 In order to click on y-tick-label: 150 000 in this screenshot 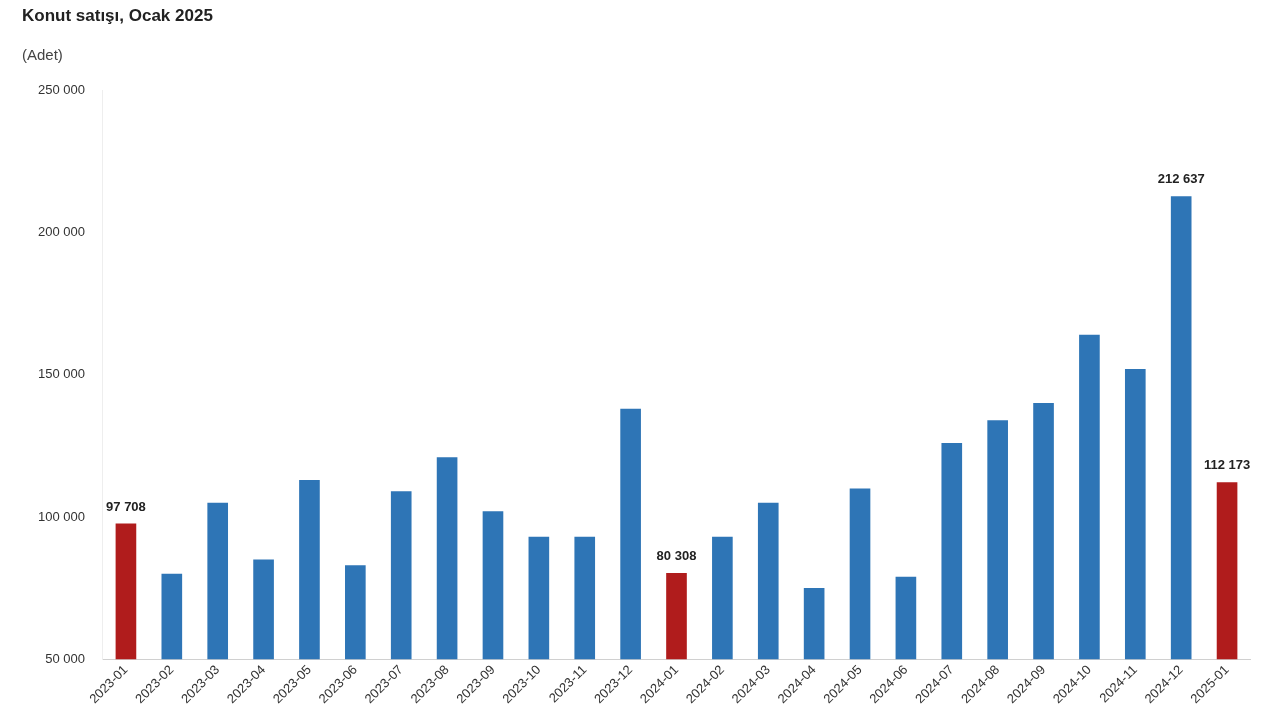, I will do `click(61, 374)`.